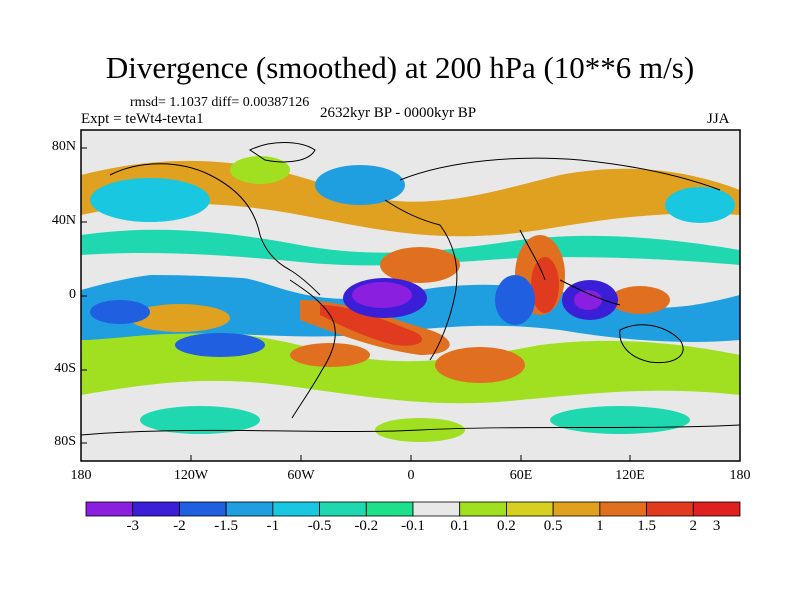  Describe the element at coordinates (142, 119) in the screenshot. I see `experiment-label: Expt = teWt4-tevta1` at that location.